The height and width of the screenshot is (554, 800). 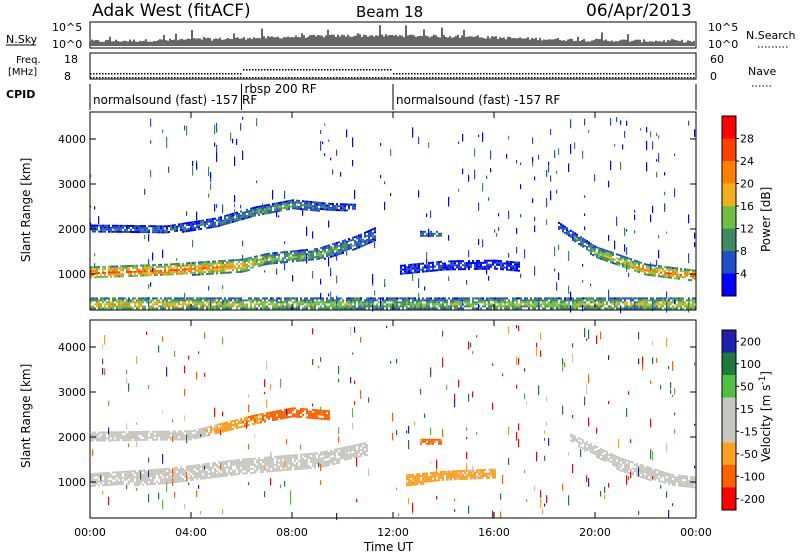 What do you see at coordinates (72, 184) in the screenshot?
I see `y-tick-label: 3000` at bounding box center [72, 184].